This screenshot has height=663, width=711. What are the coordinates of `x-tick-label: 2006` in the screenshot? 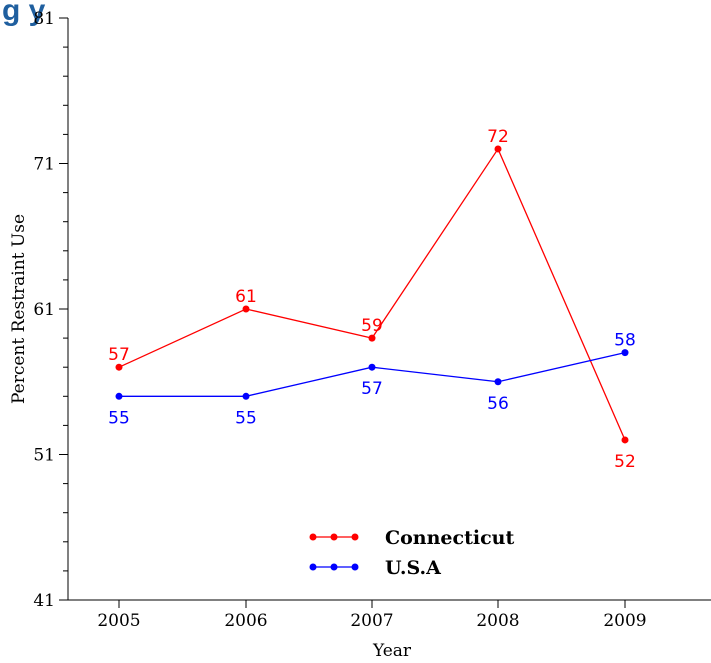 It's located at (245, 621).